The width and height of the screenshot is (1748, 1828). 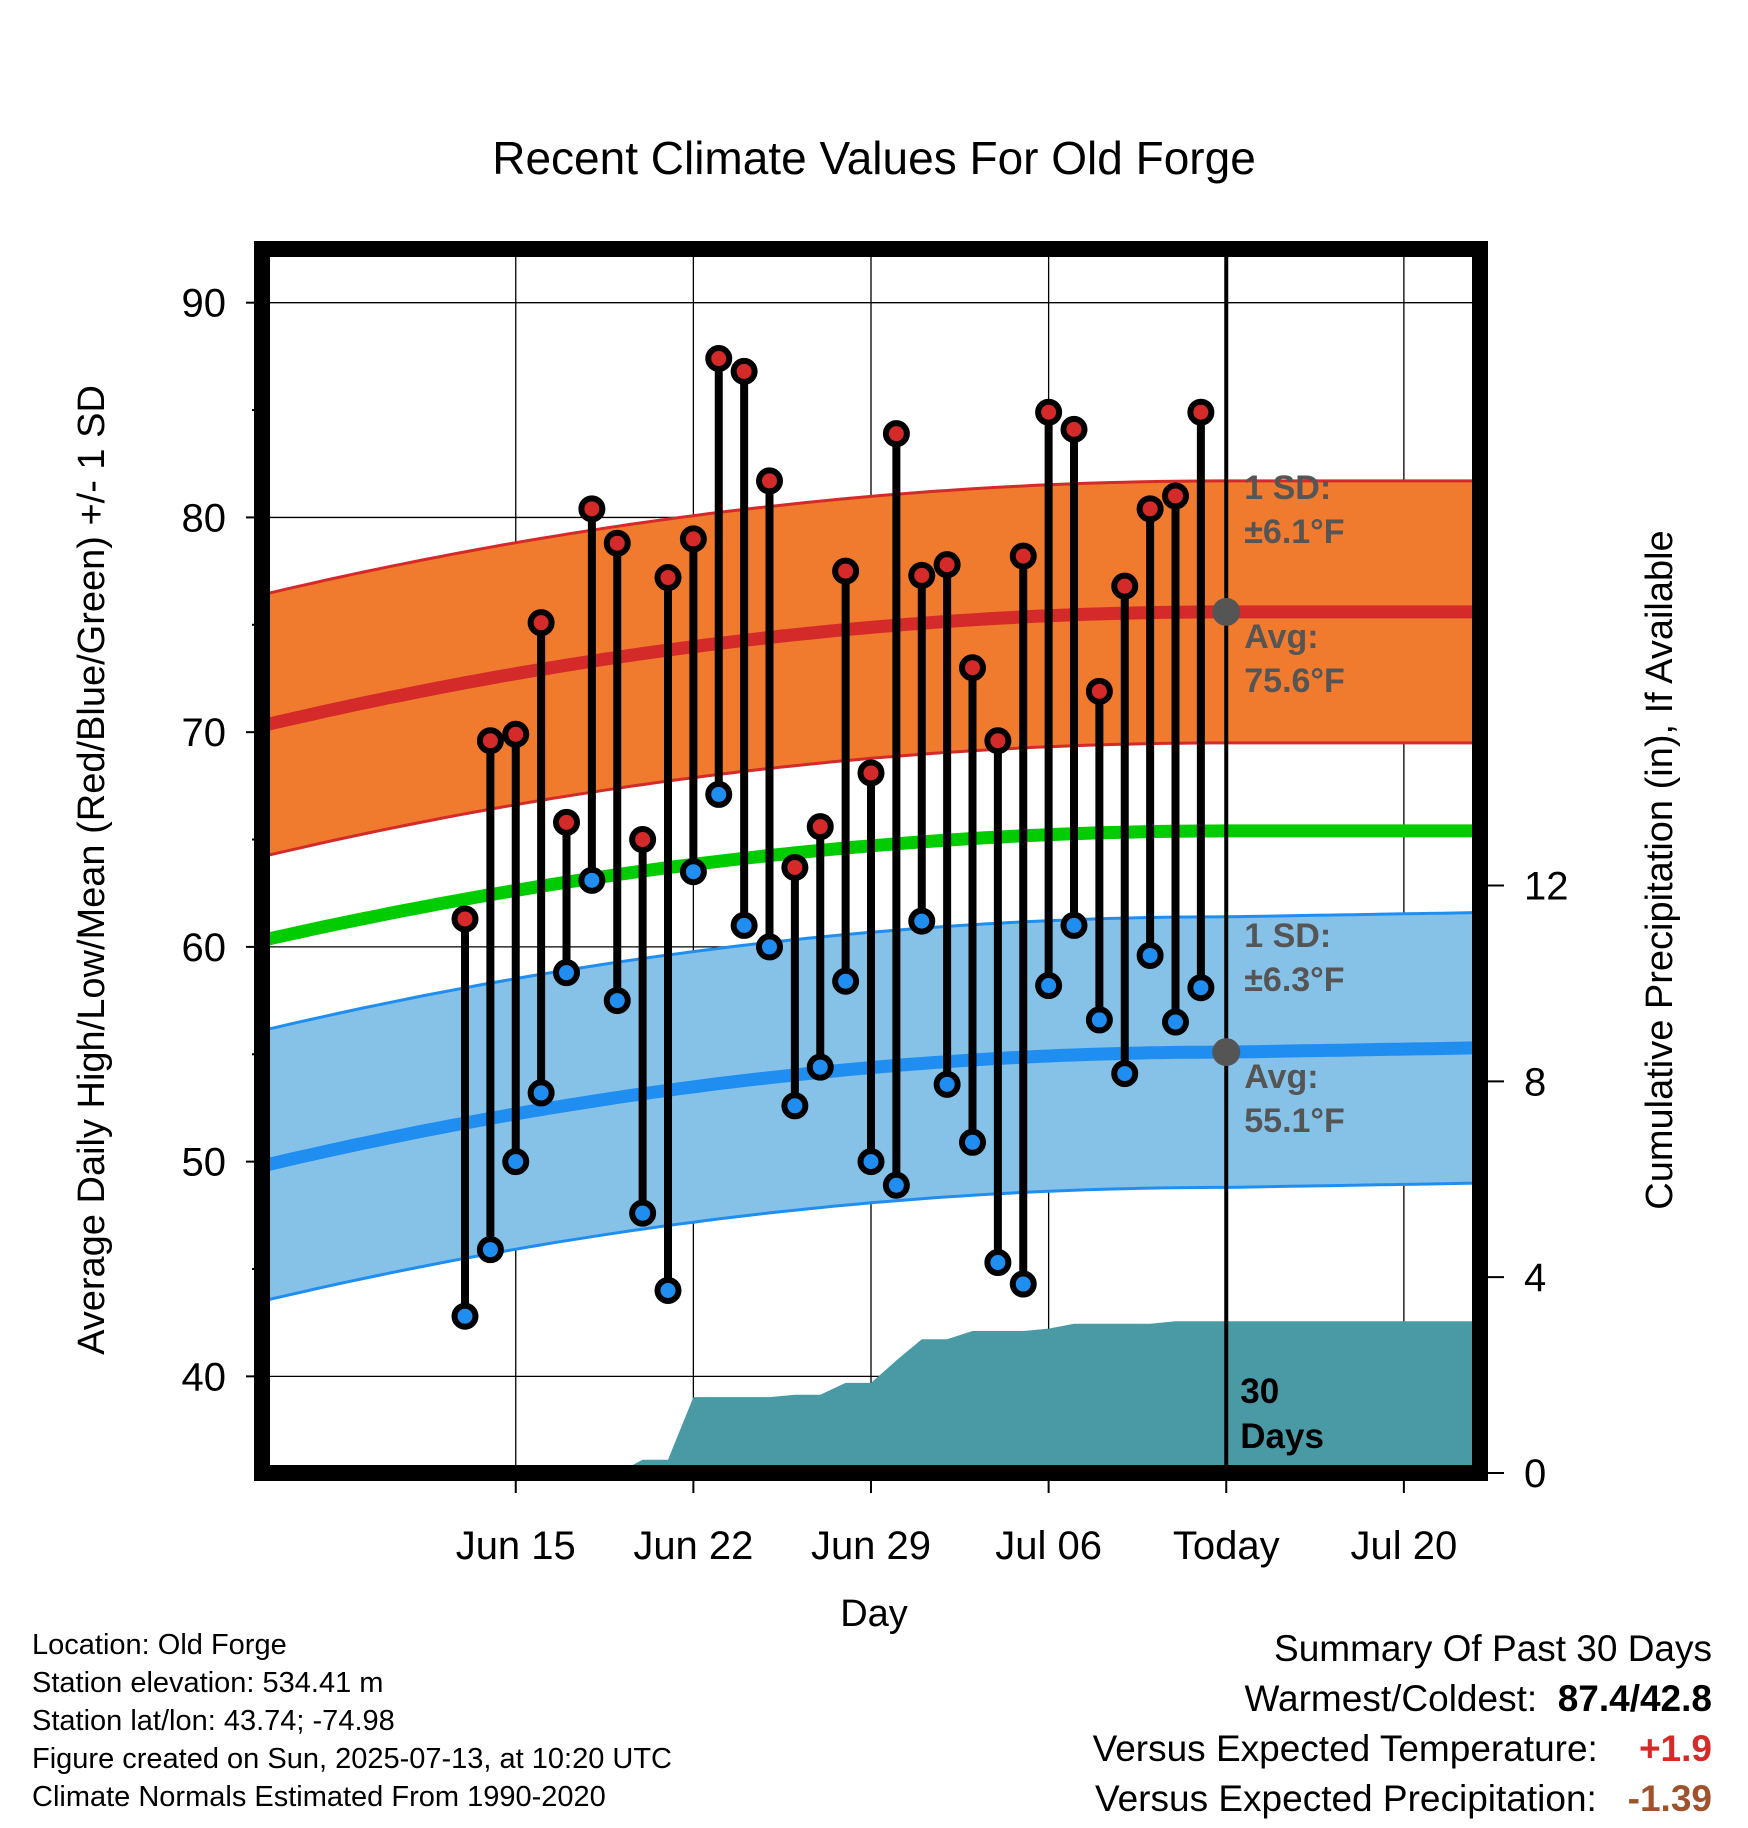 I want to click on high-avg-label: Avg:, so click(x=1281, y=637).